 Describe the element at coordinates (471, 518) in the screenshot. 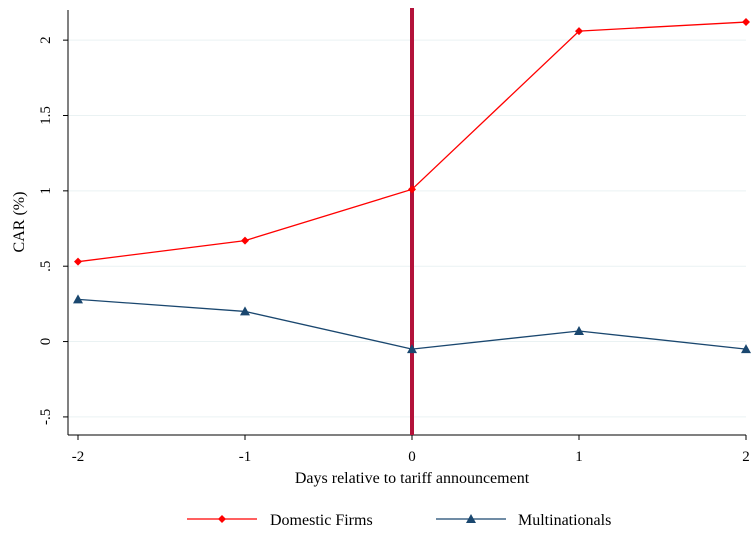

I see `legend-swatch-multinationals-marker` at that location.